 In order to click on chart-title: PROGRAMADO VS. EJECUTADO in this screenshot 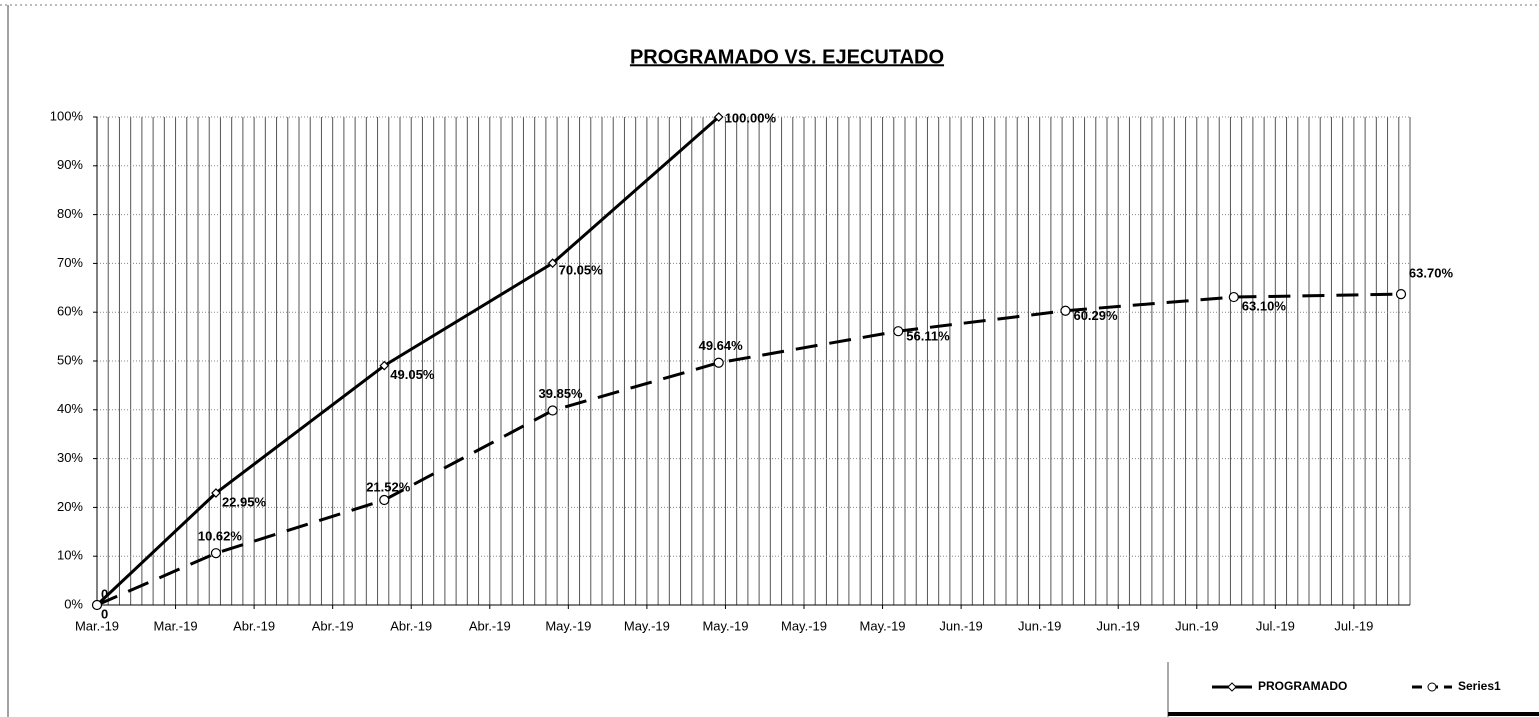, I will do `click(787, 57)`.